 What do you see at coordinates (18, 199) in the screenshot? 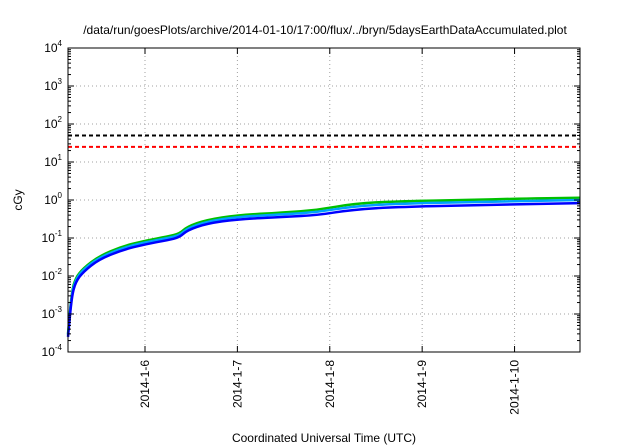
I see `y-axis-label: cGy` at bounding box center [18, 199].